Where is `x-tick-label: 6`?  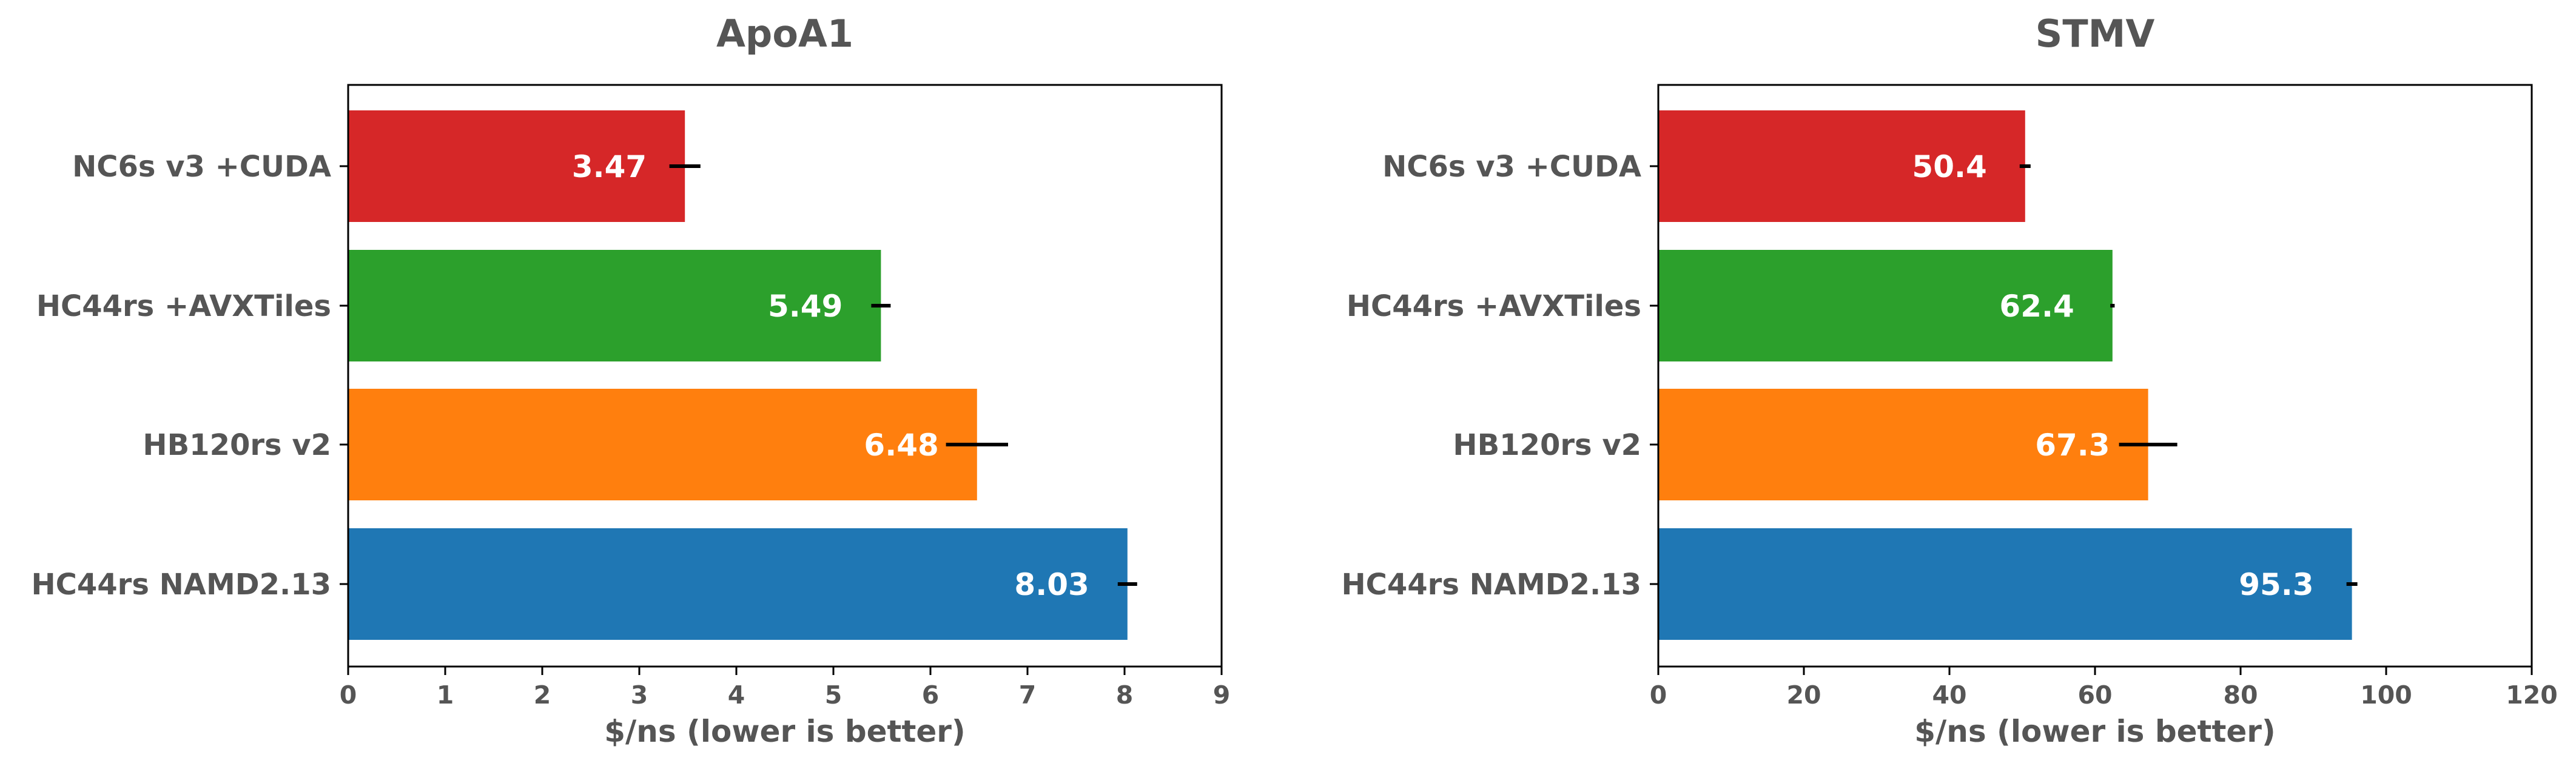
x-tick-label: 6 is located at coordinates (931, 695).